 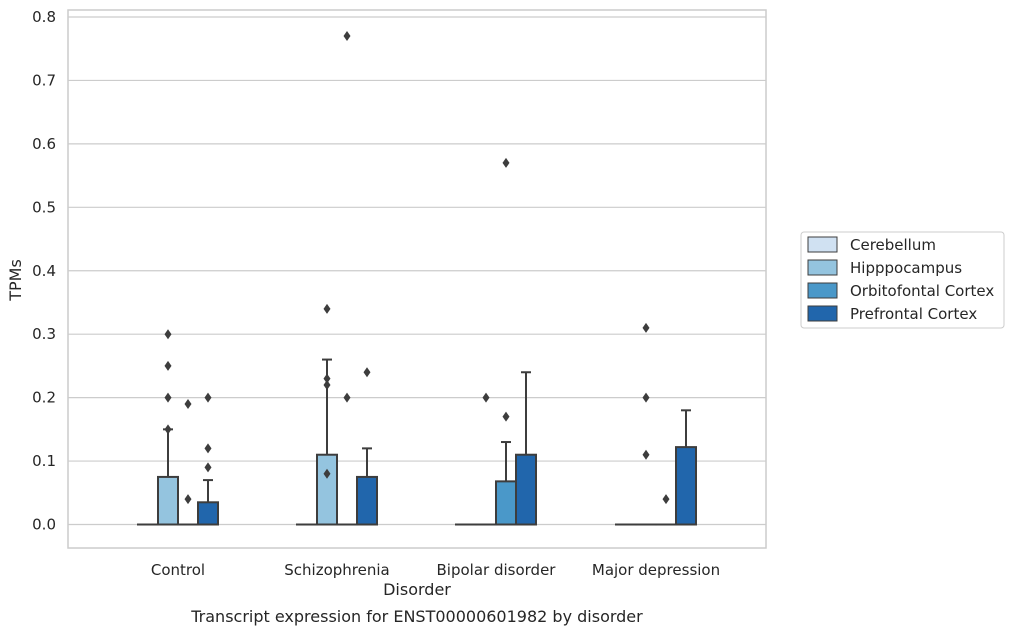 I want to click on x-tick-label: Major depression, so click(x=656, y=570).